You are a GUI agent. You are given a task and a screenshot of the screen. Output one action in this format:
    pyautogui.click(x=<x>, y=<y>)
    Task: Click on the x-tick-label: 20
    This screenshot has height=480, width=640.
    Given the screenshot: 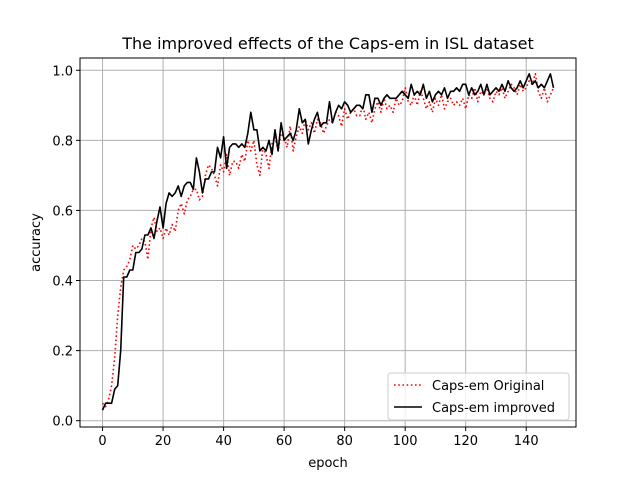 What is the action you would take?
    pyautogui.click(x=163, y=441)
    